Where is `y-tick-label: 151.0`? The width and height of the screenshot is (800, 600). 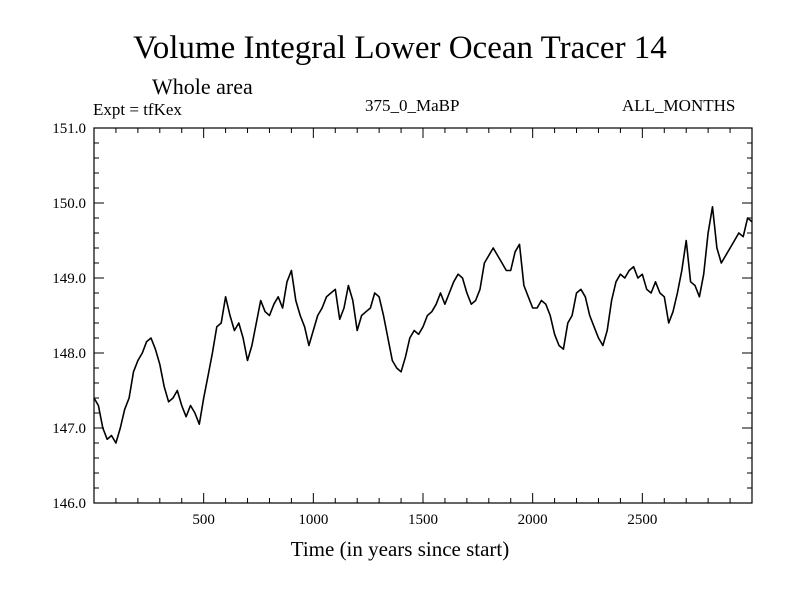
y-tick-label: 151.0 is located at coordinates (69, 129).